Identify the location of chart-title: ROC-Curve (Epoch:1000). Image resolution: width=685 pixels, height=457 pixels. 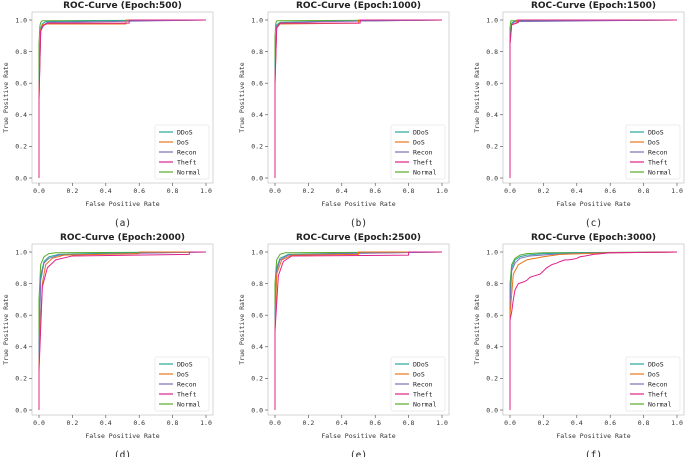
(358, 6).